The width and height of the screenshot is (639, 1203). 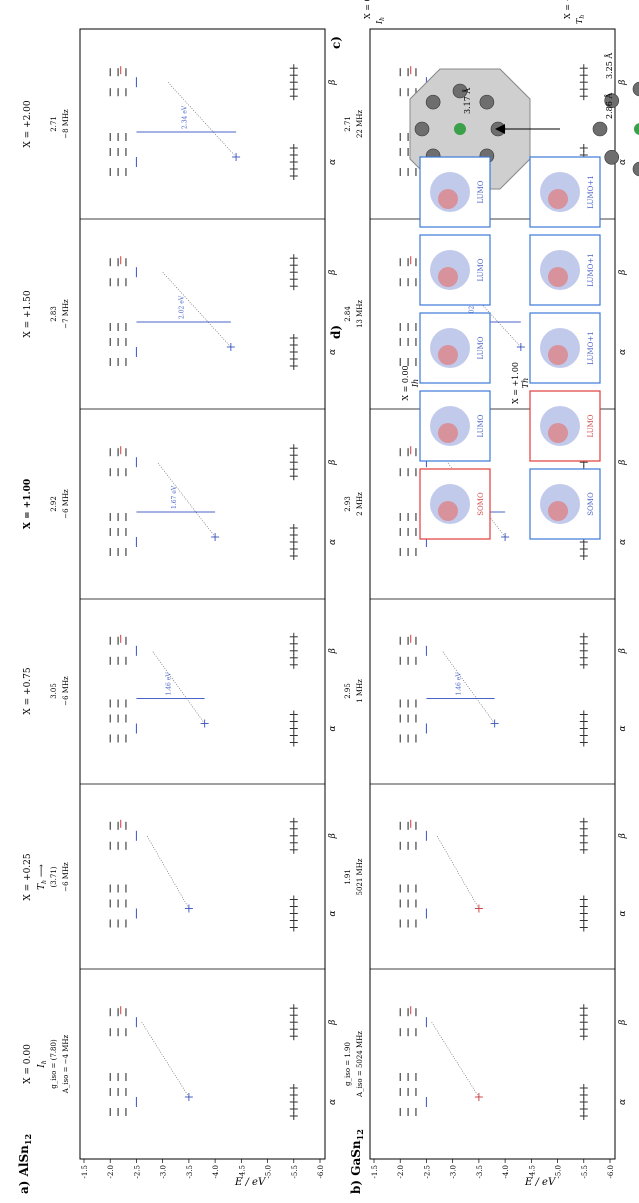 What do you see at coordinates (601, 88) in the screenshot?
I see `cluster-th: X = +2.00 Th 3.25 Å 2.86 Å` at bounding box center [601, 88].